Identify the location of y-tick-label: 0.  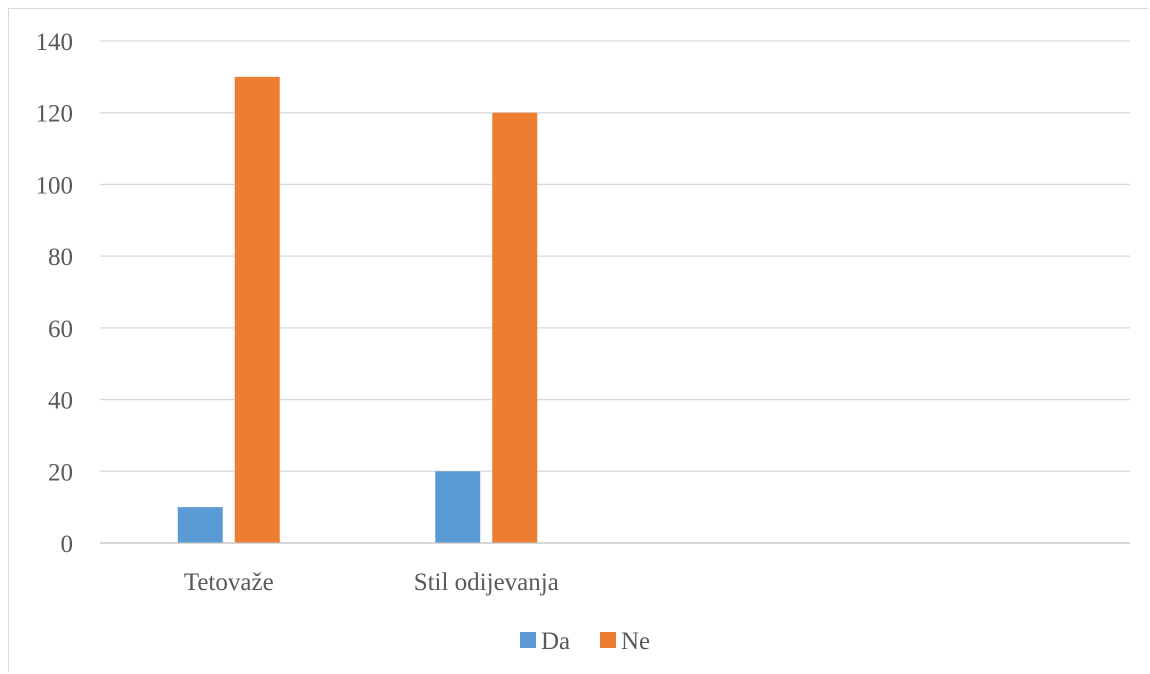
(67, 544).